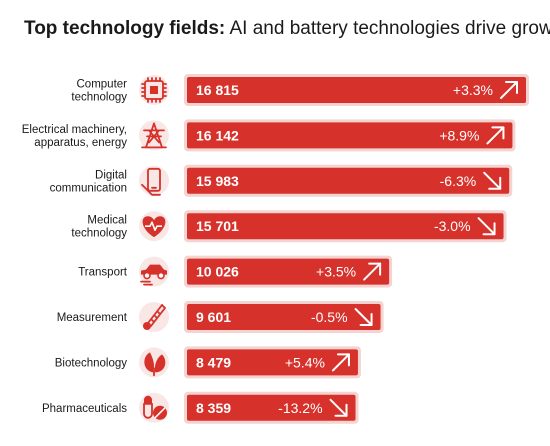 The image size is (550, 446). Describe the element at coordinates (213, 408) in the screenshot. I see `bar-value-label: 8 359` at that location.